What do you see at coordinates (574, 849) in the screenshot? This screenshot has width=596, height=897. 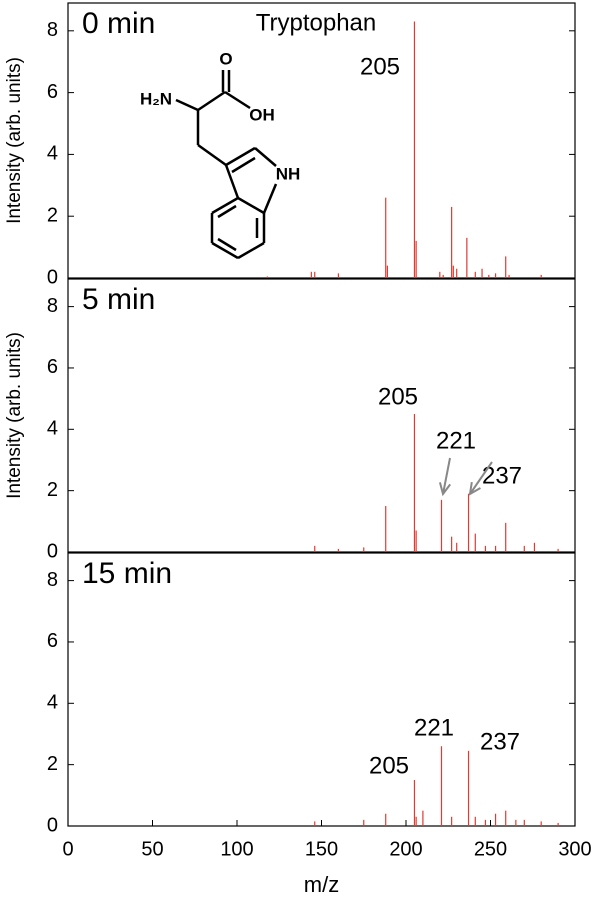 I see `x-tick-label: 300` at bounding box center [574, 849].